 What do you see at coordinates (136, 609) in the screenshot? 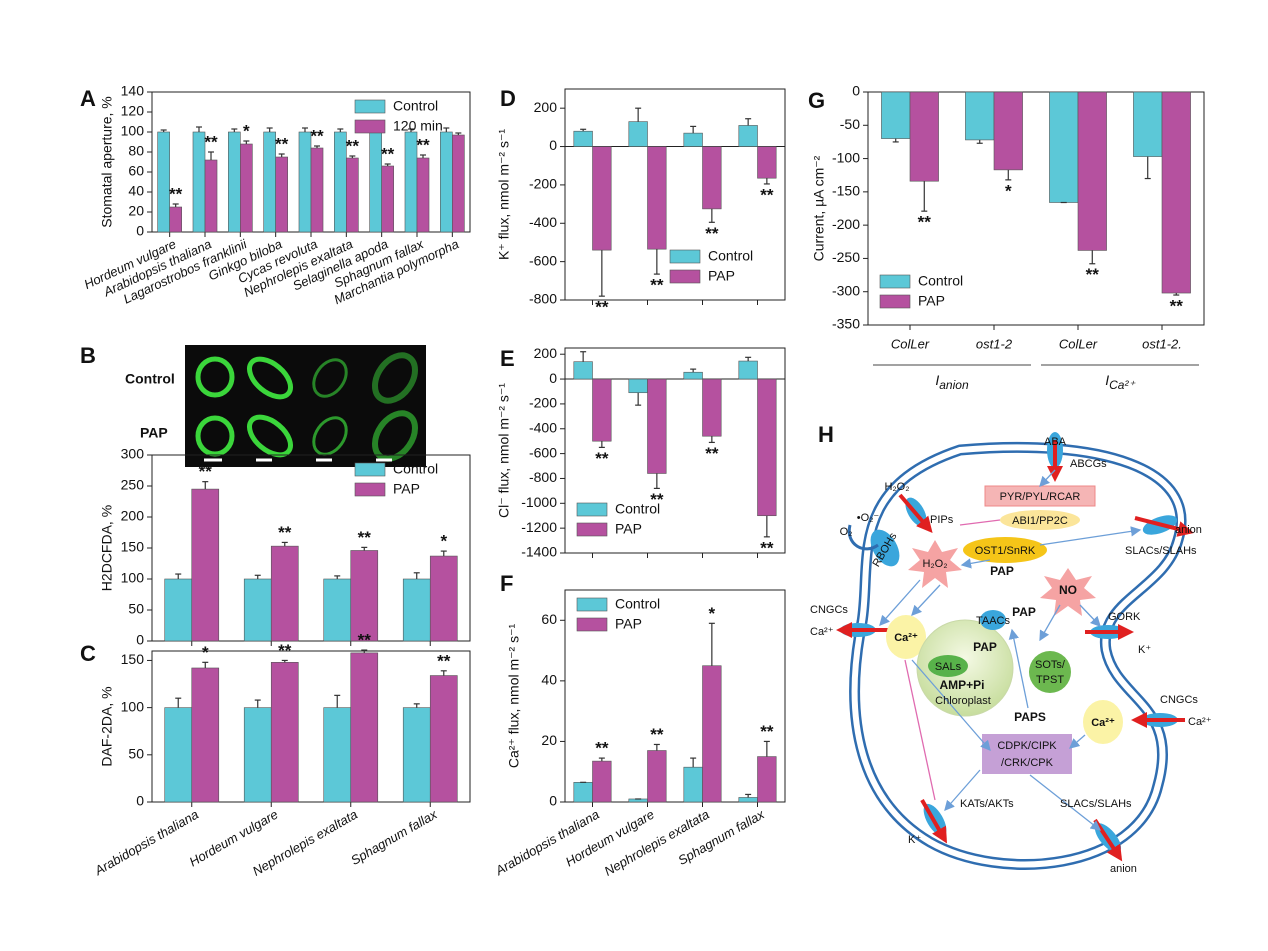
I see `y-tick-label: 50` at bounding box center [136, 609].